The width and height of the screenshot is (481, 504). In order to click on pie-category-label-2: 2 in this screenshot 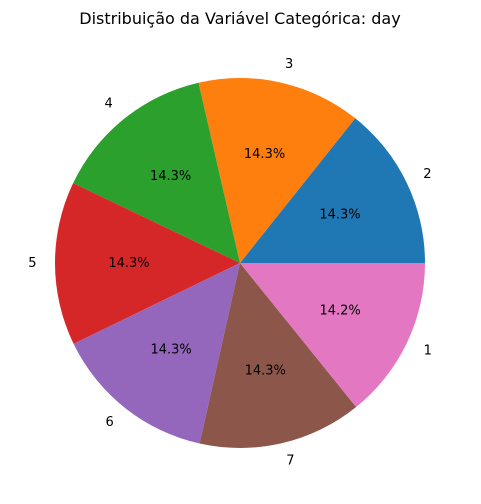, I will do `click(427, 174)`.